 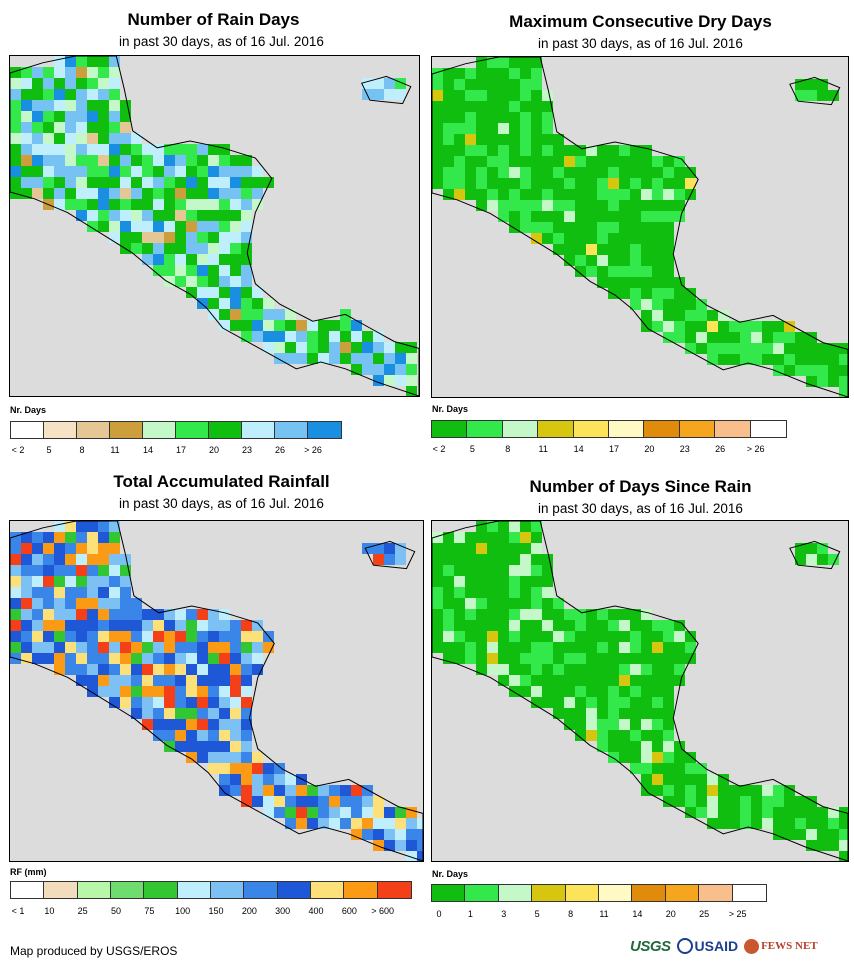 What do you see at coordinates (28, 872) in the screenshot?
I see `legend-title: RF (mm)` at bounding box center [28, 872].